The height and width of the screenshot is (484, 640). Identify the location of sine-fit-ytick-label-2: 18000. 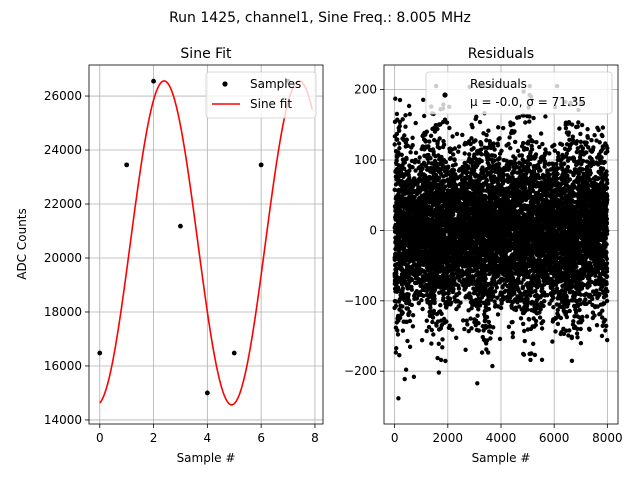
(63, 312).